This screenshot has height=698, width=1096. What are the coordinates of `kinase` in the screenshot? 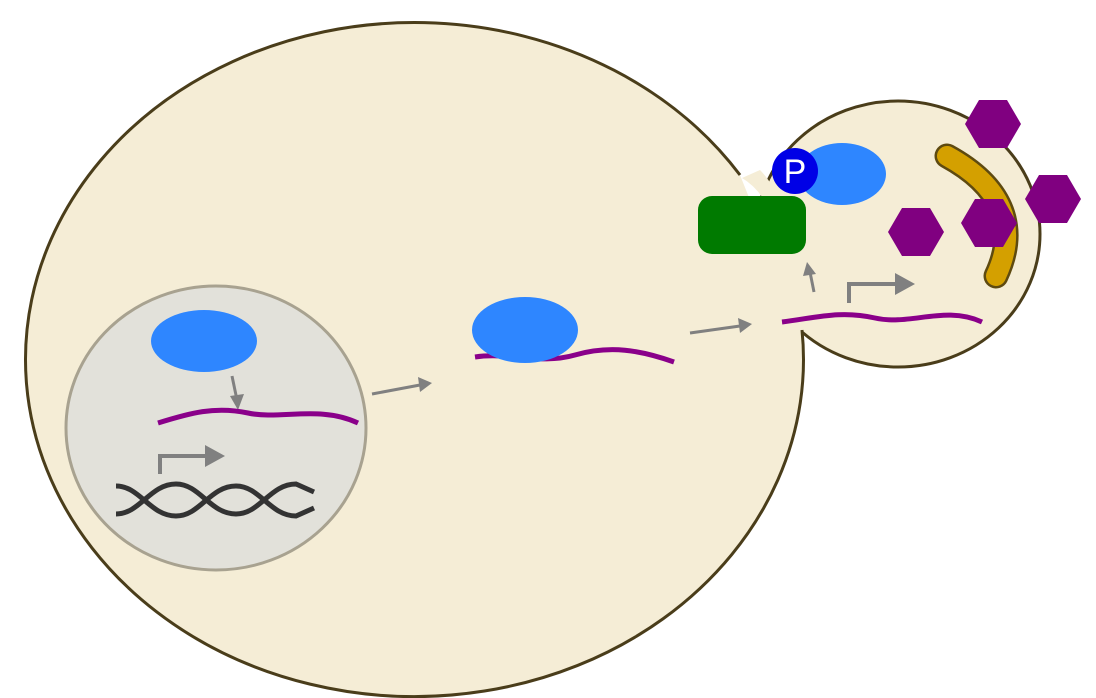 It's located at (752, 225).